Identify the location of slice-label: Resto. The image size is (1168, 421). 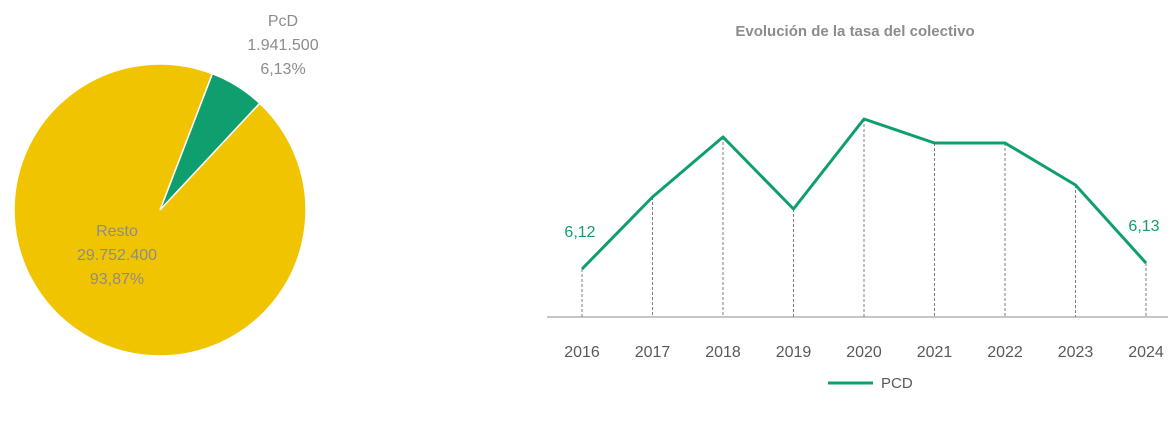
(117, 231).